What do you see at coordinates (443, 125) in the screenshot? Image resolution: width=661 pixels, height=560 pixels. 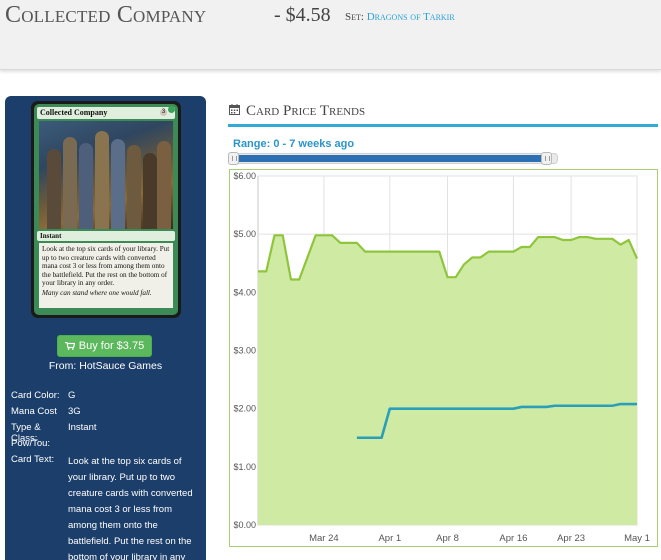 I see `section-divider` at bounding box center [443, 125].